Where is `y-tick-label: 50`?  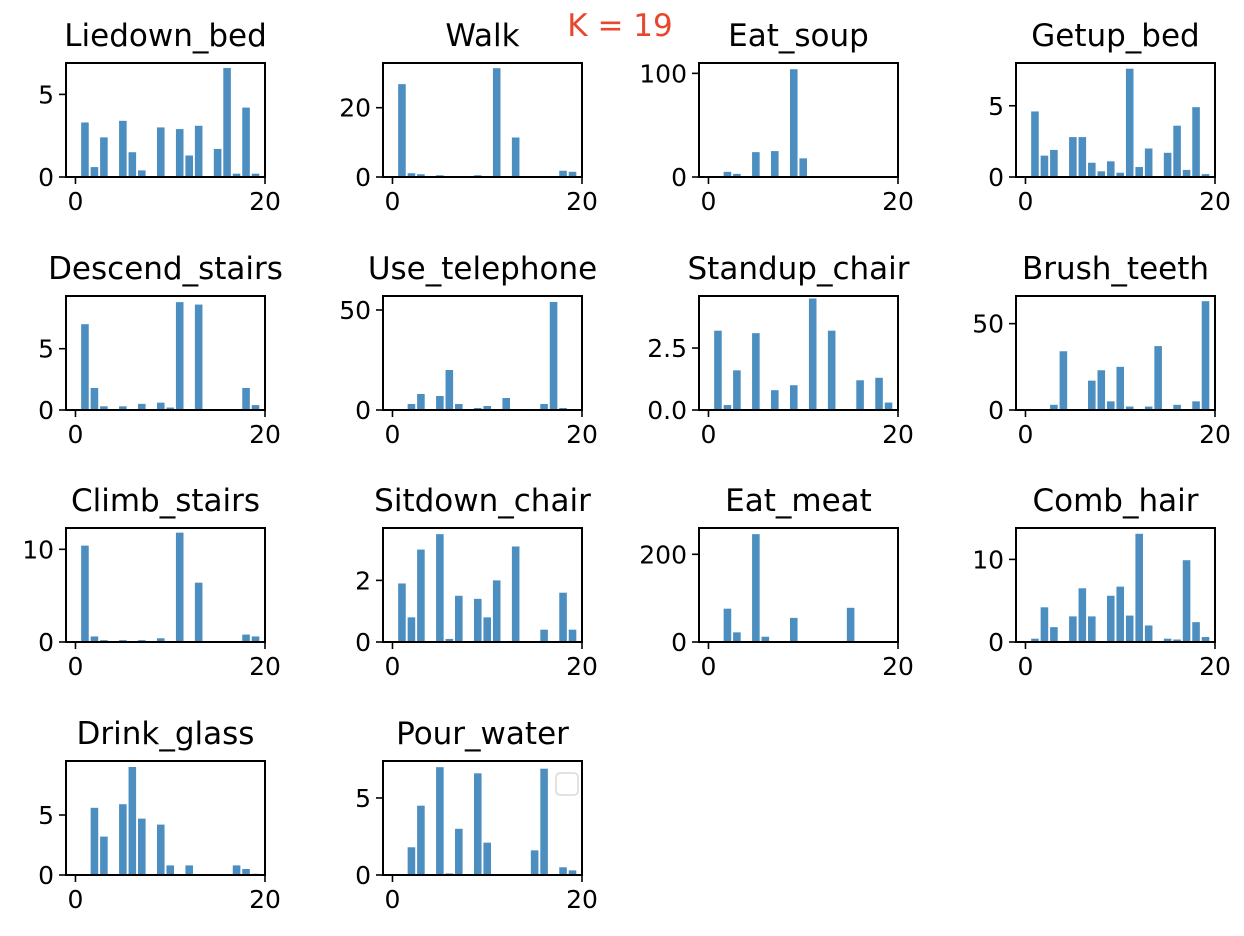
y-tick-label: 50 is located at coordinates (988, 324).